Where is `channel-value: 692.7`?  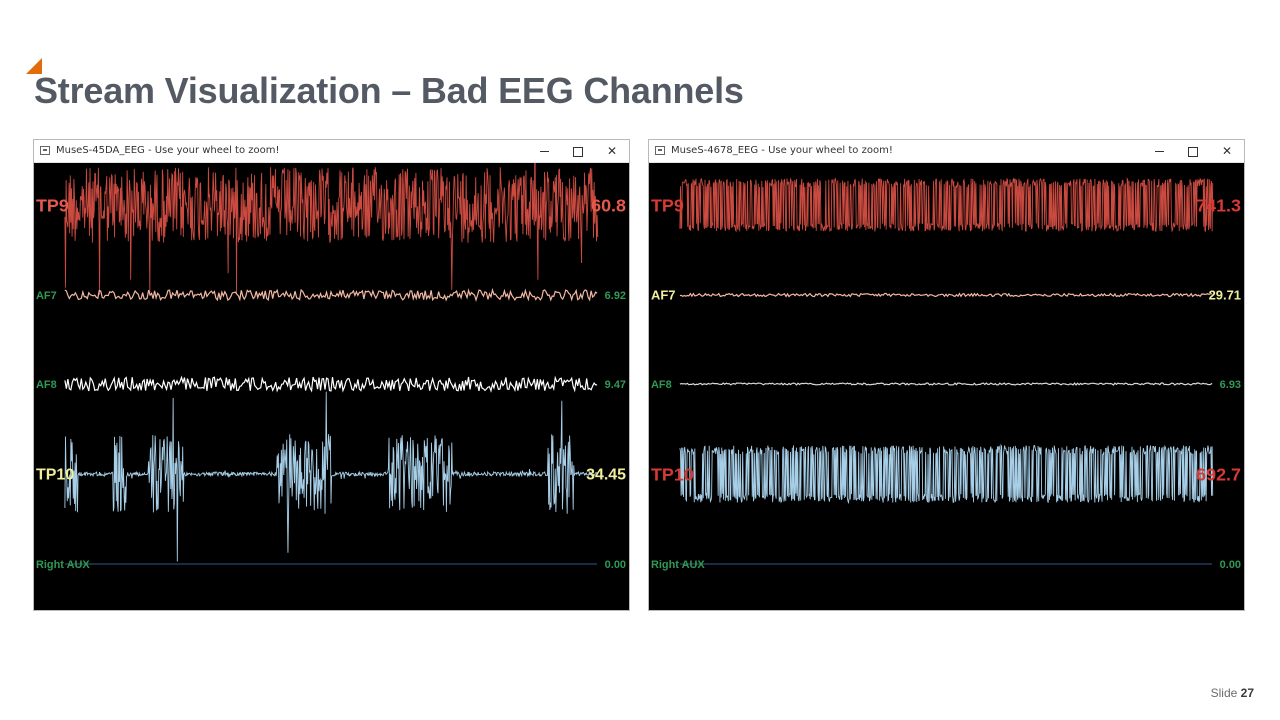
channel-value: 692.7 is located at coordinates (1218, 474).